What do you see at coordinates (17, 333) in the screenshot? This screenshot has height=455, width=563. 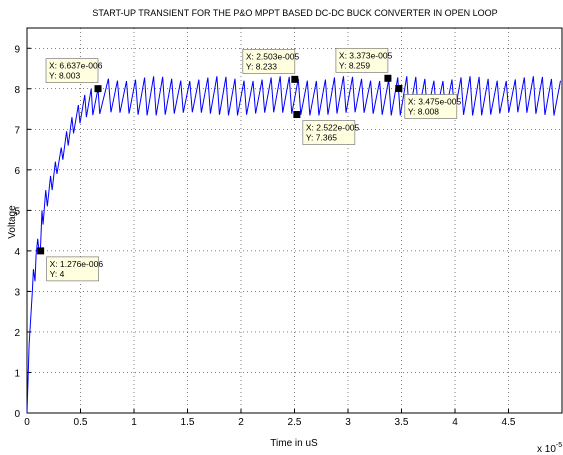 I see `y-tick-label: 2` at bounding box center [17, 333].